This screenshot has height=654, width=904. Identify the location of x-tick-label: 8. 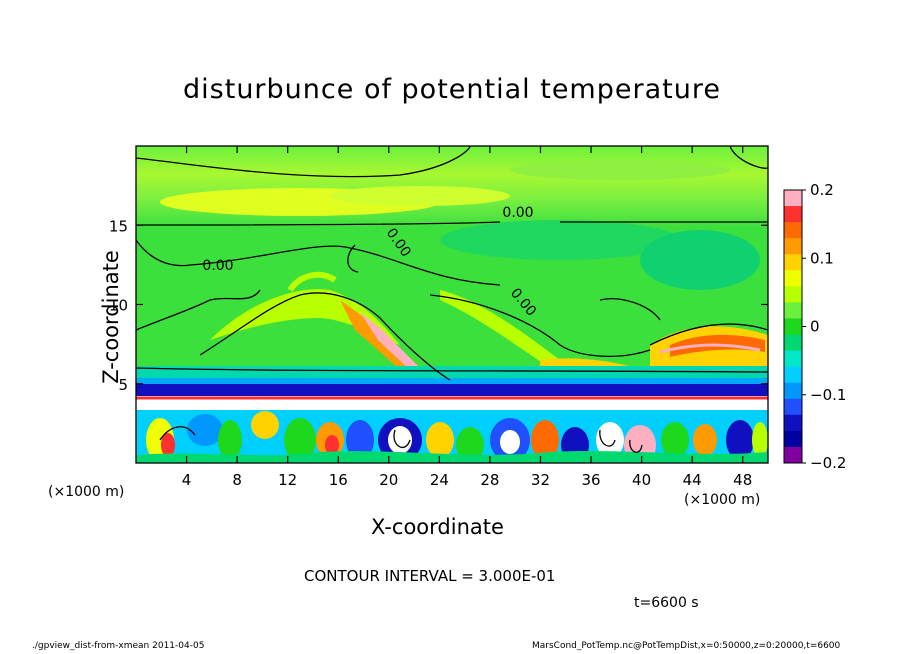
(237, 480).